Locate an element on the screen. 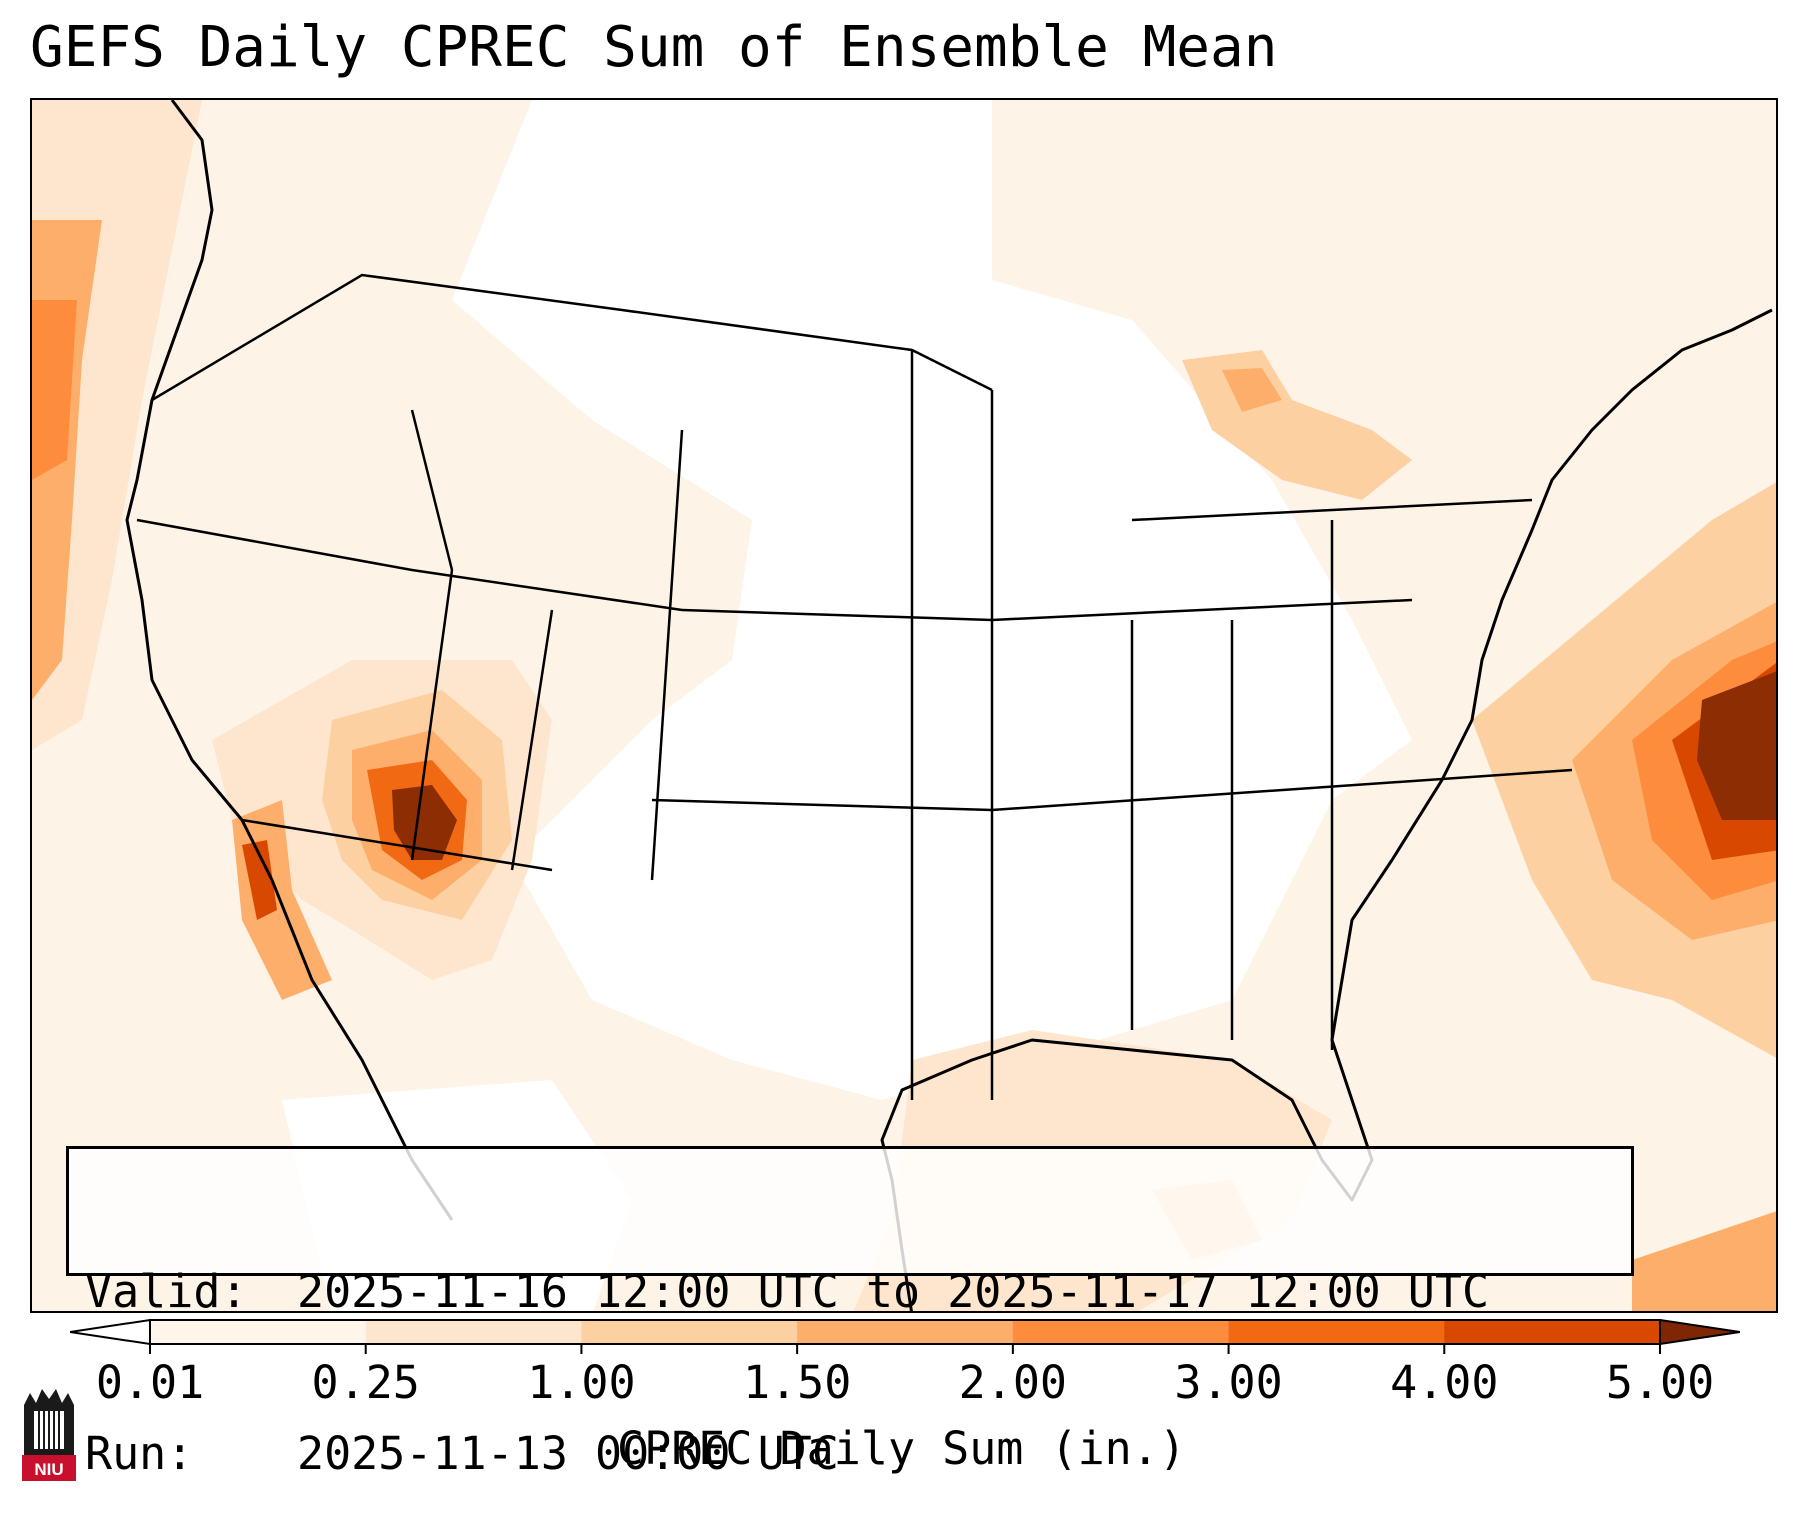  niu-logo-text: NIU is located at coordinates (48, 1469).